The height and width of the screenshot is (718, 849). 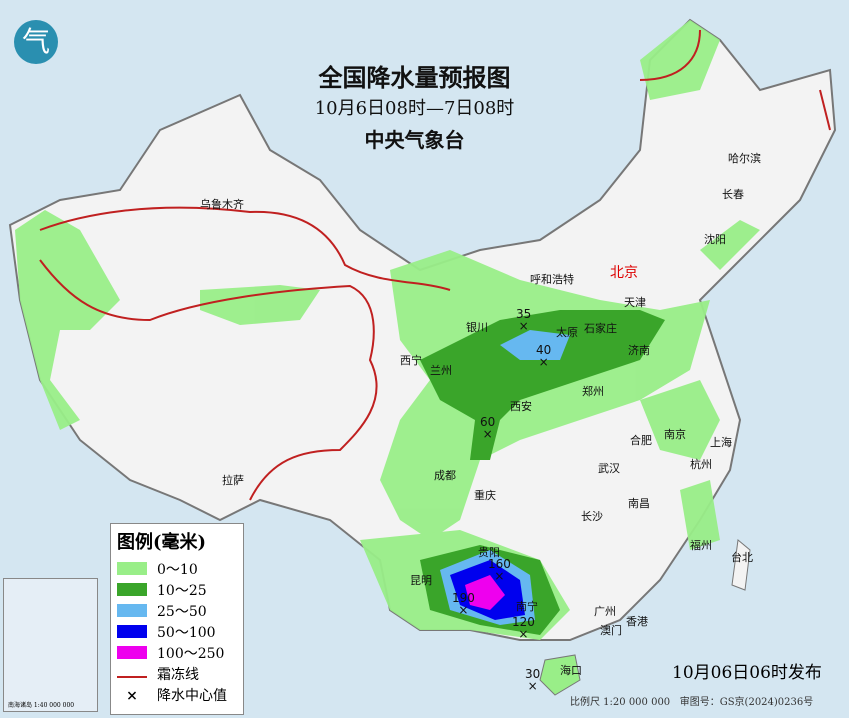 I want to click on city-label: 武汉, so click(x=609, y=468).